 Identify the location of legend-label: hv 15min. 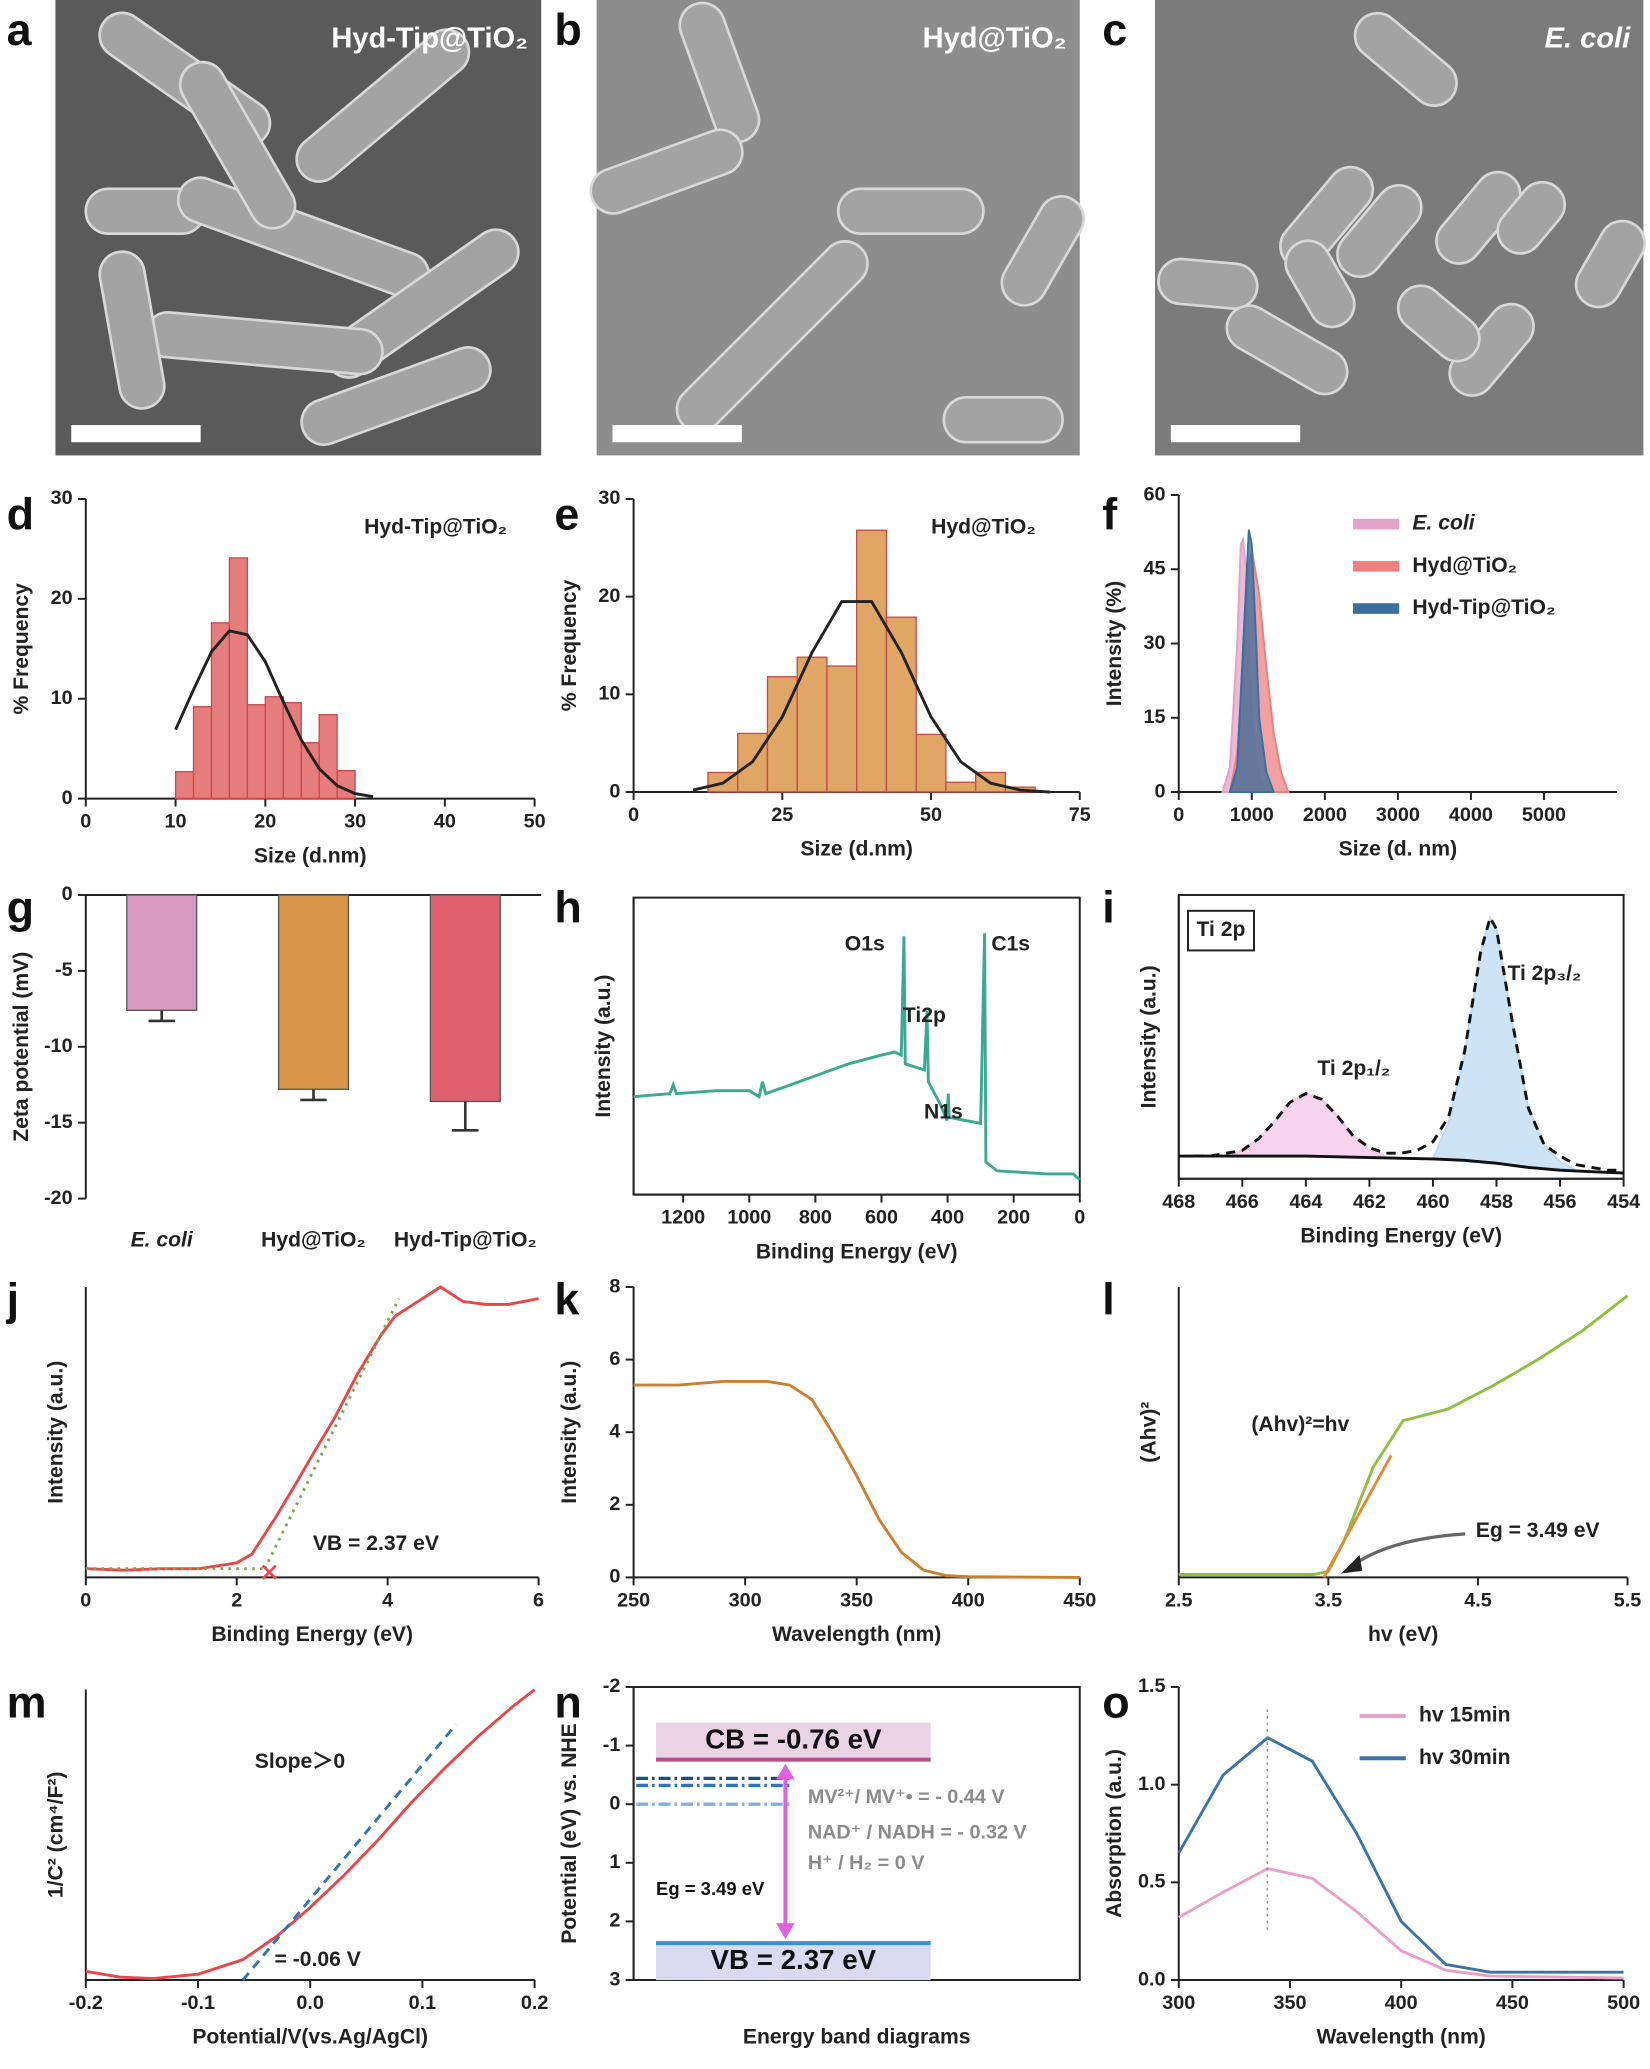
(1465, 1715).